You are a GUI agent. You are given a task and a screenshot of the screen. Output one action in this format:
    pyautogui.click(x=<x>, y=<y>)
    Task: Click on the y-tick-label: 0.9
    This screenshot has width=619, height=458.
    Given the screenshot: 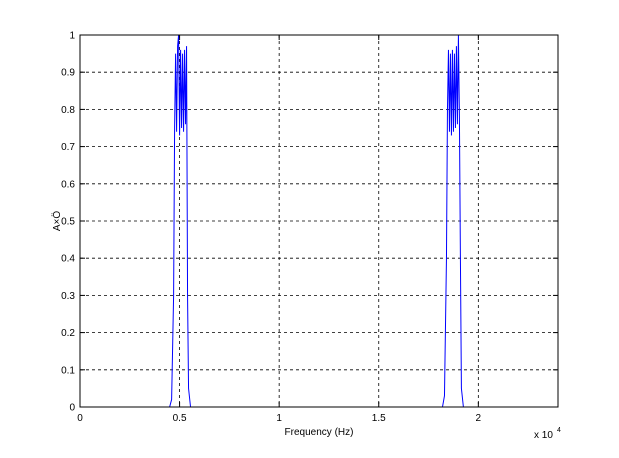 What is the action you would take?
    pyautogui.click(x=68, y=73)
    